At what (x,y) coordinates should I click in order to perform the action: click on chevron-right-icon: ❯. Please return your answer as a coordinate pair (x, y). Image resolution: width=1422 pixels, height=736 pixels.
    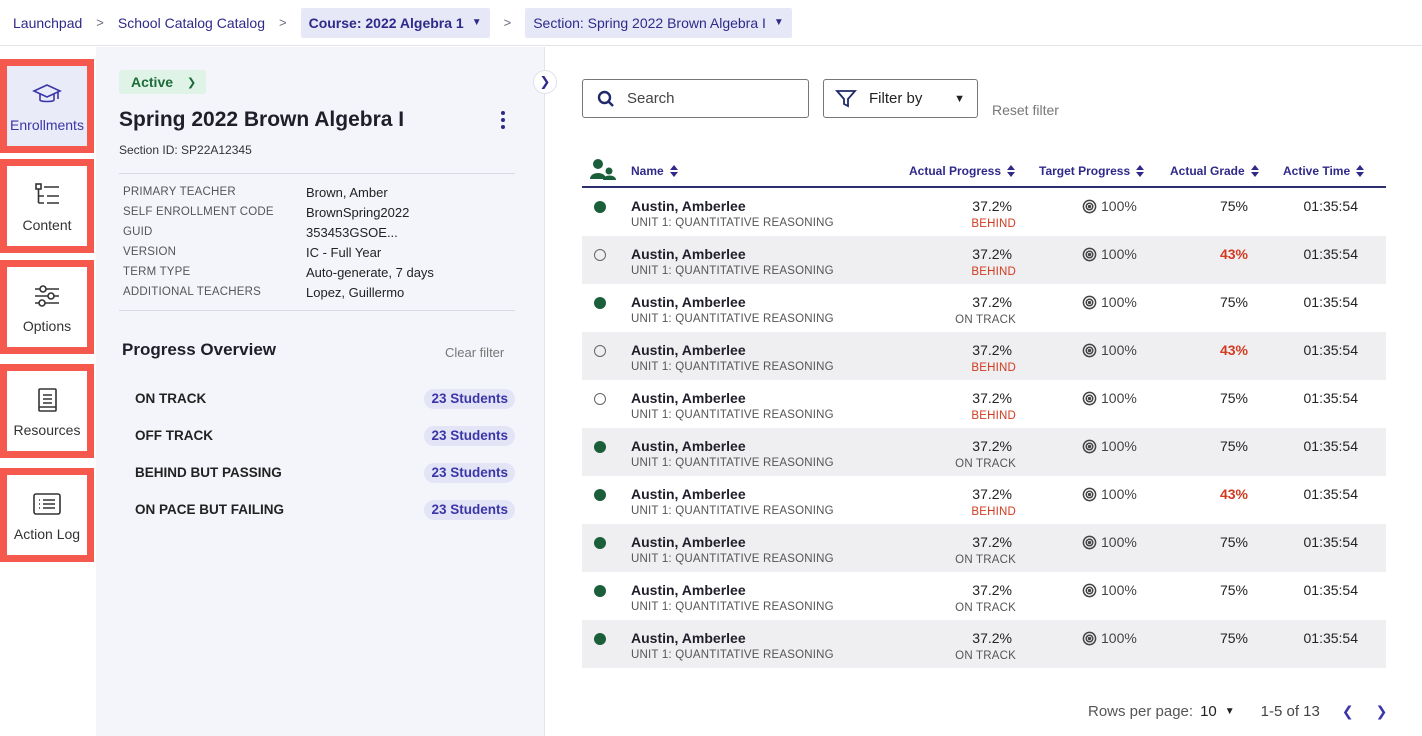
    Looking at the image, I should click on (545, 81).